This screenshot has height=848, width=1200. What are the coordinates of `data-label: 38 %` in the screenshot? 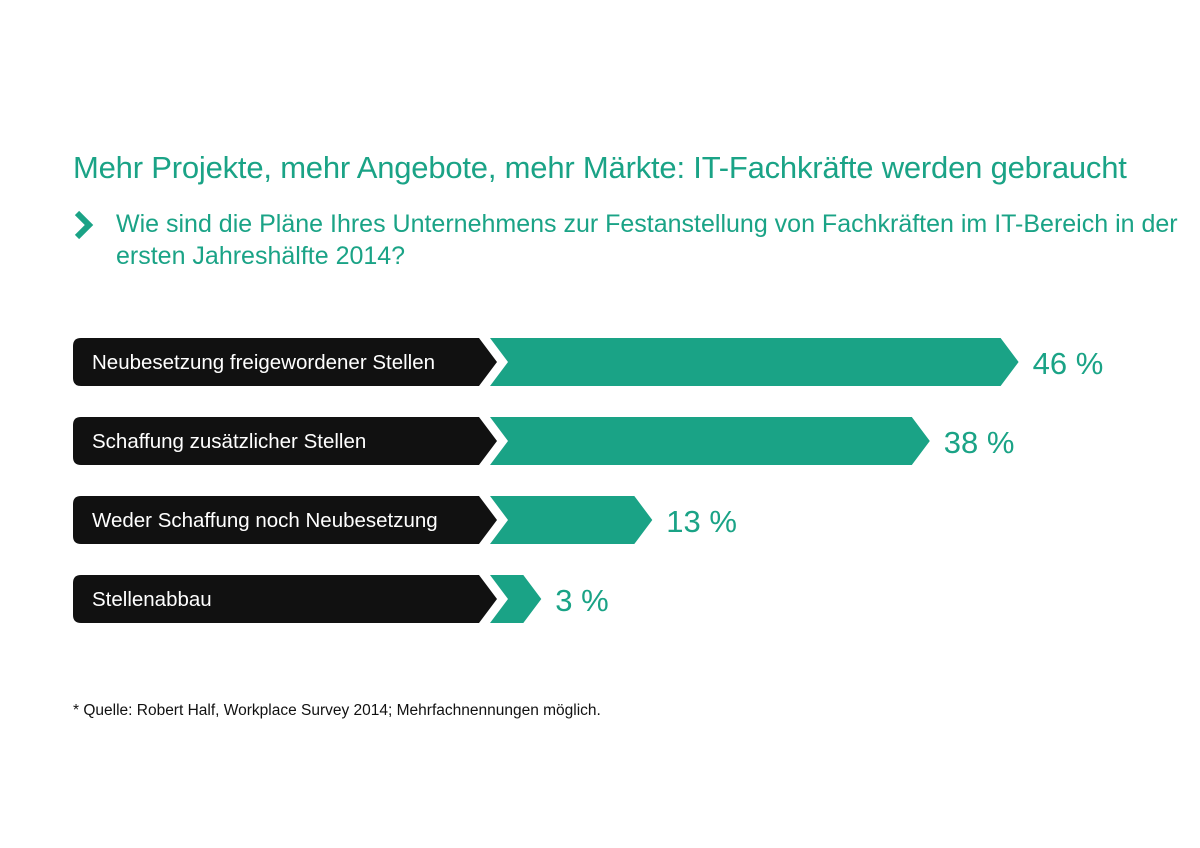 It's located at (979, 442).